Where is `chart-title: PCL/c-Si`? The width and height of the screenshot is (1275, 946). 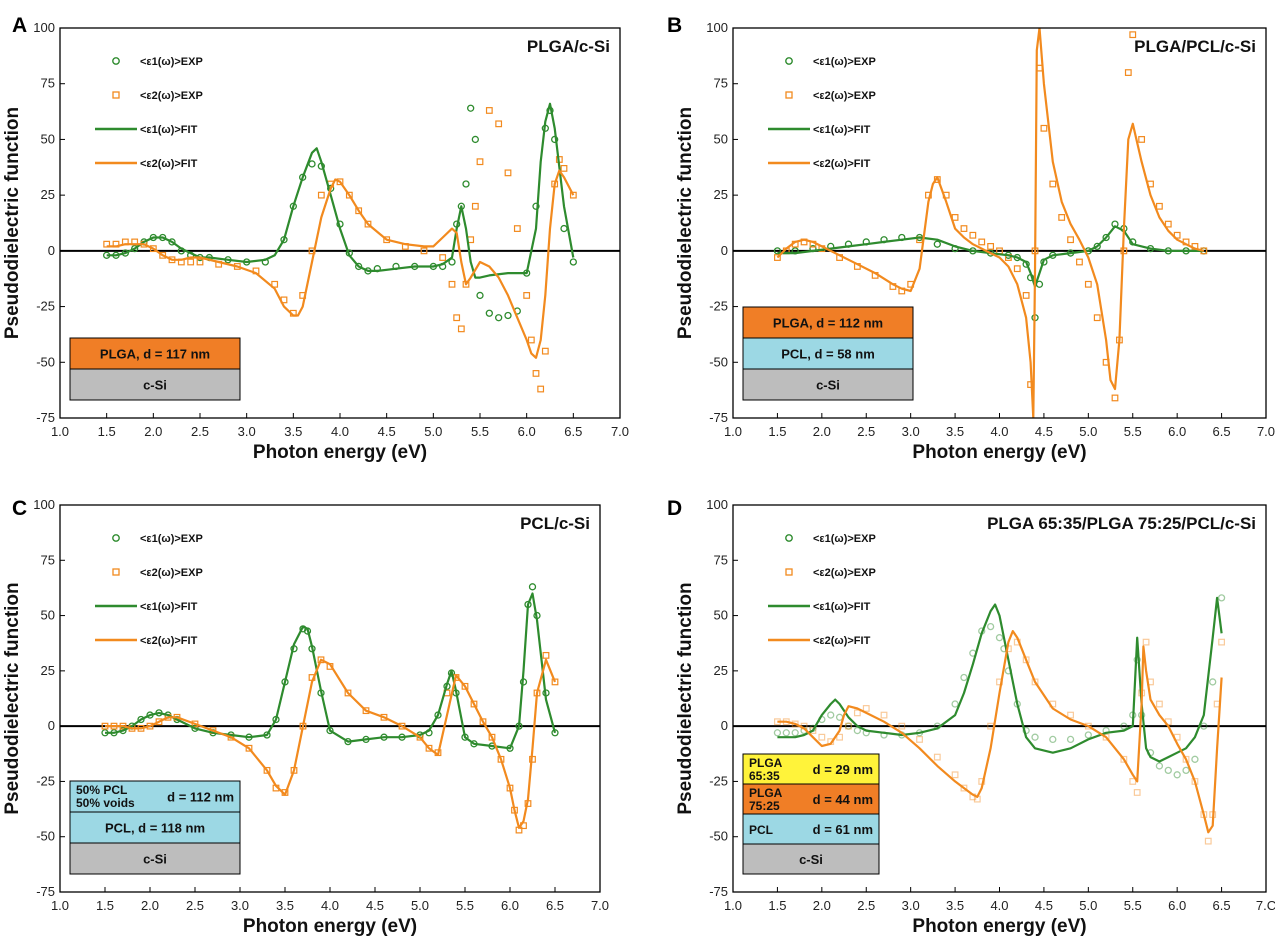
chart-title: PCL/c-Si is located at coordinates (555, 523).